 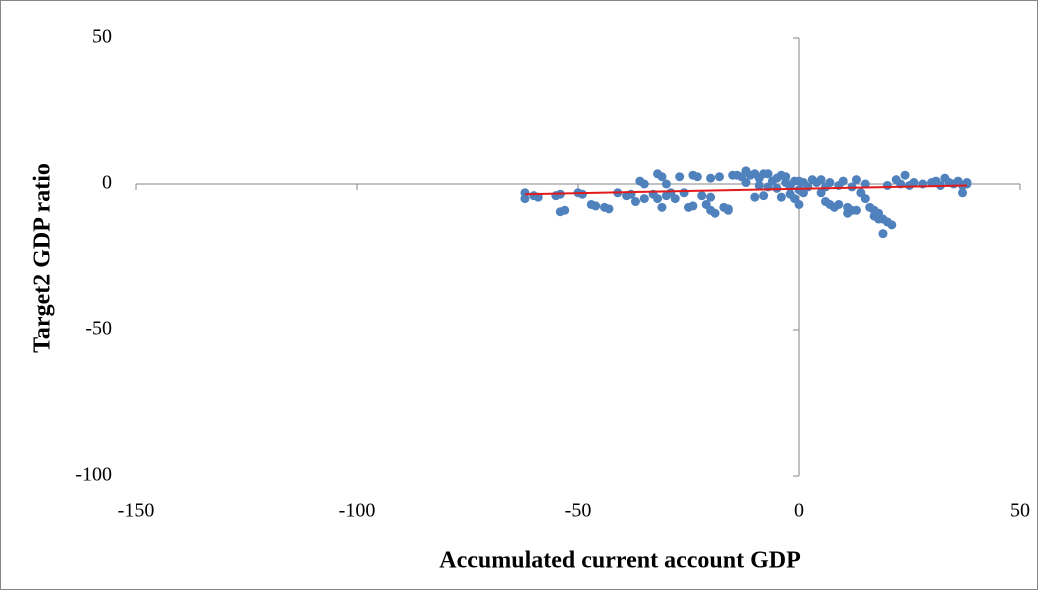 What do you see at coordinates (745, 190) in the screenshot?
I see `trendline` at bounding box center [745, 190].